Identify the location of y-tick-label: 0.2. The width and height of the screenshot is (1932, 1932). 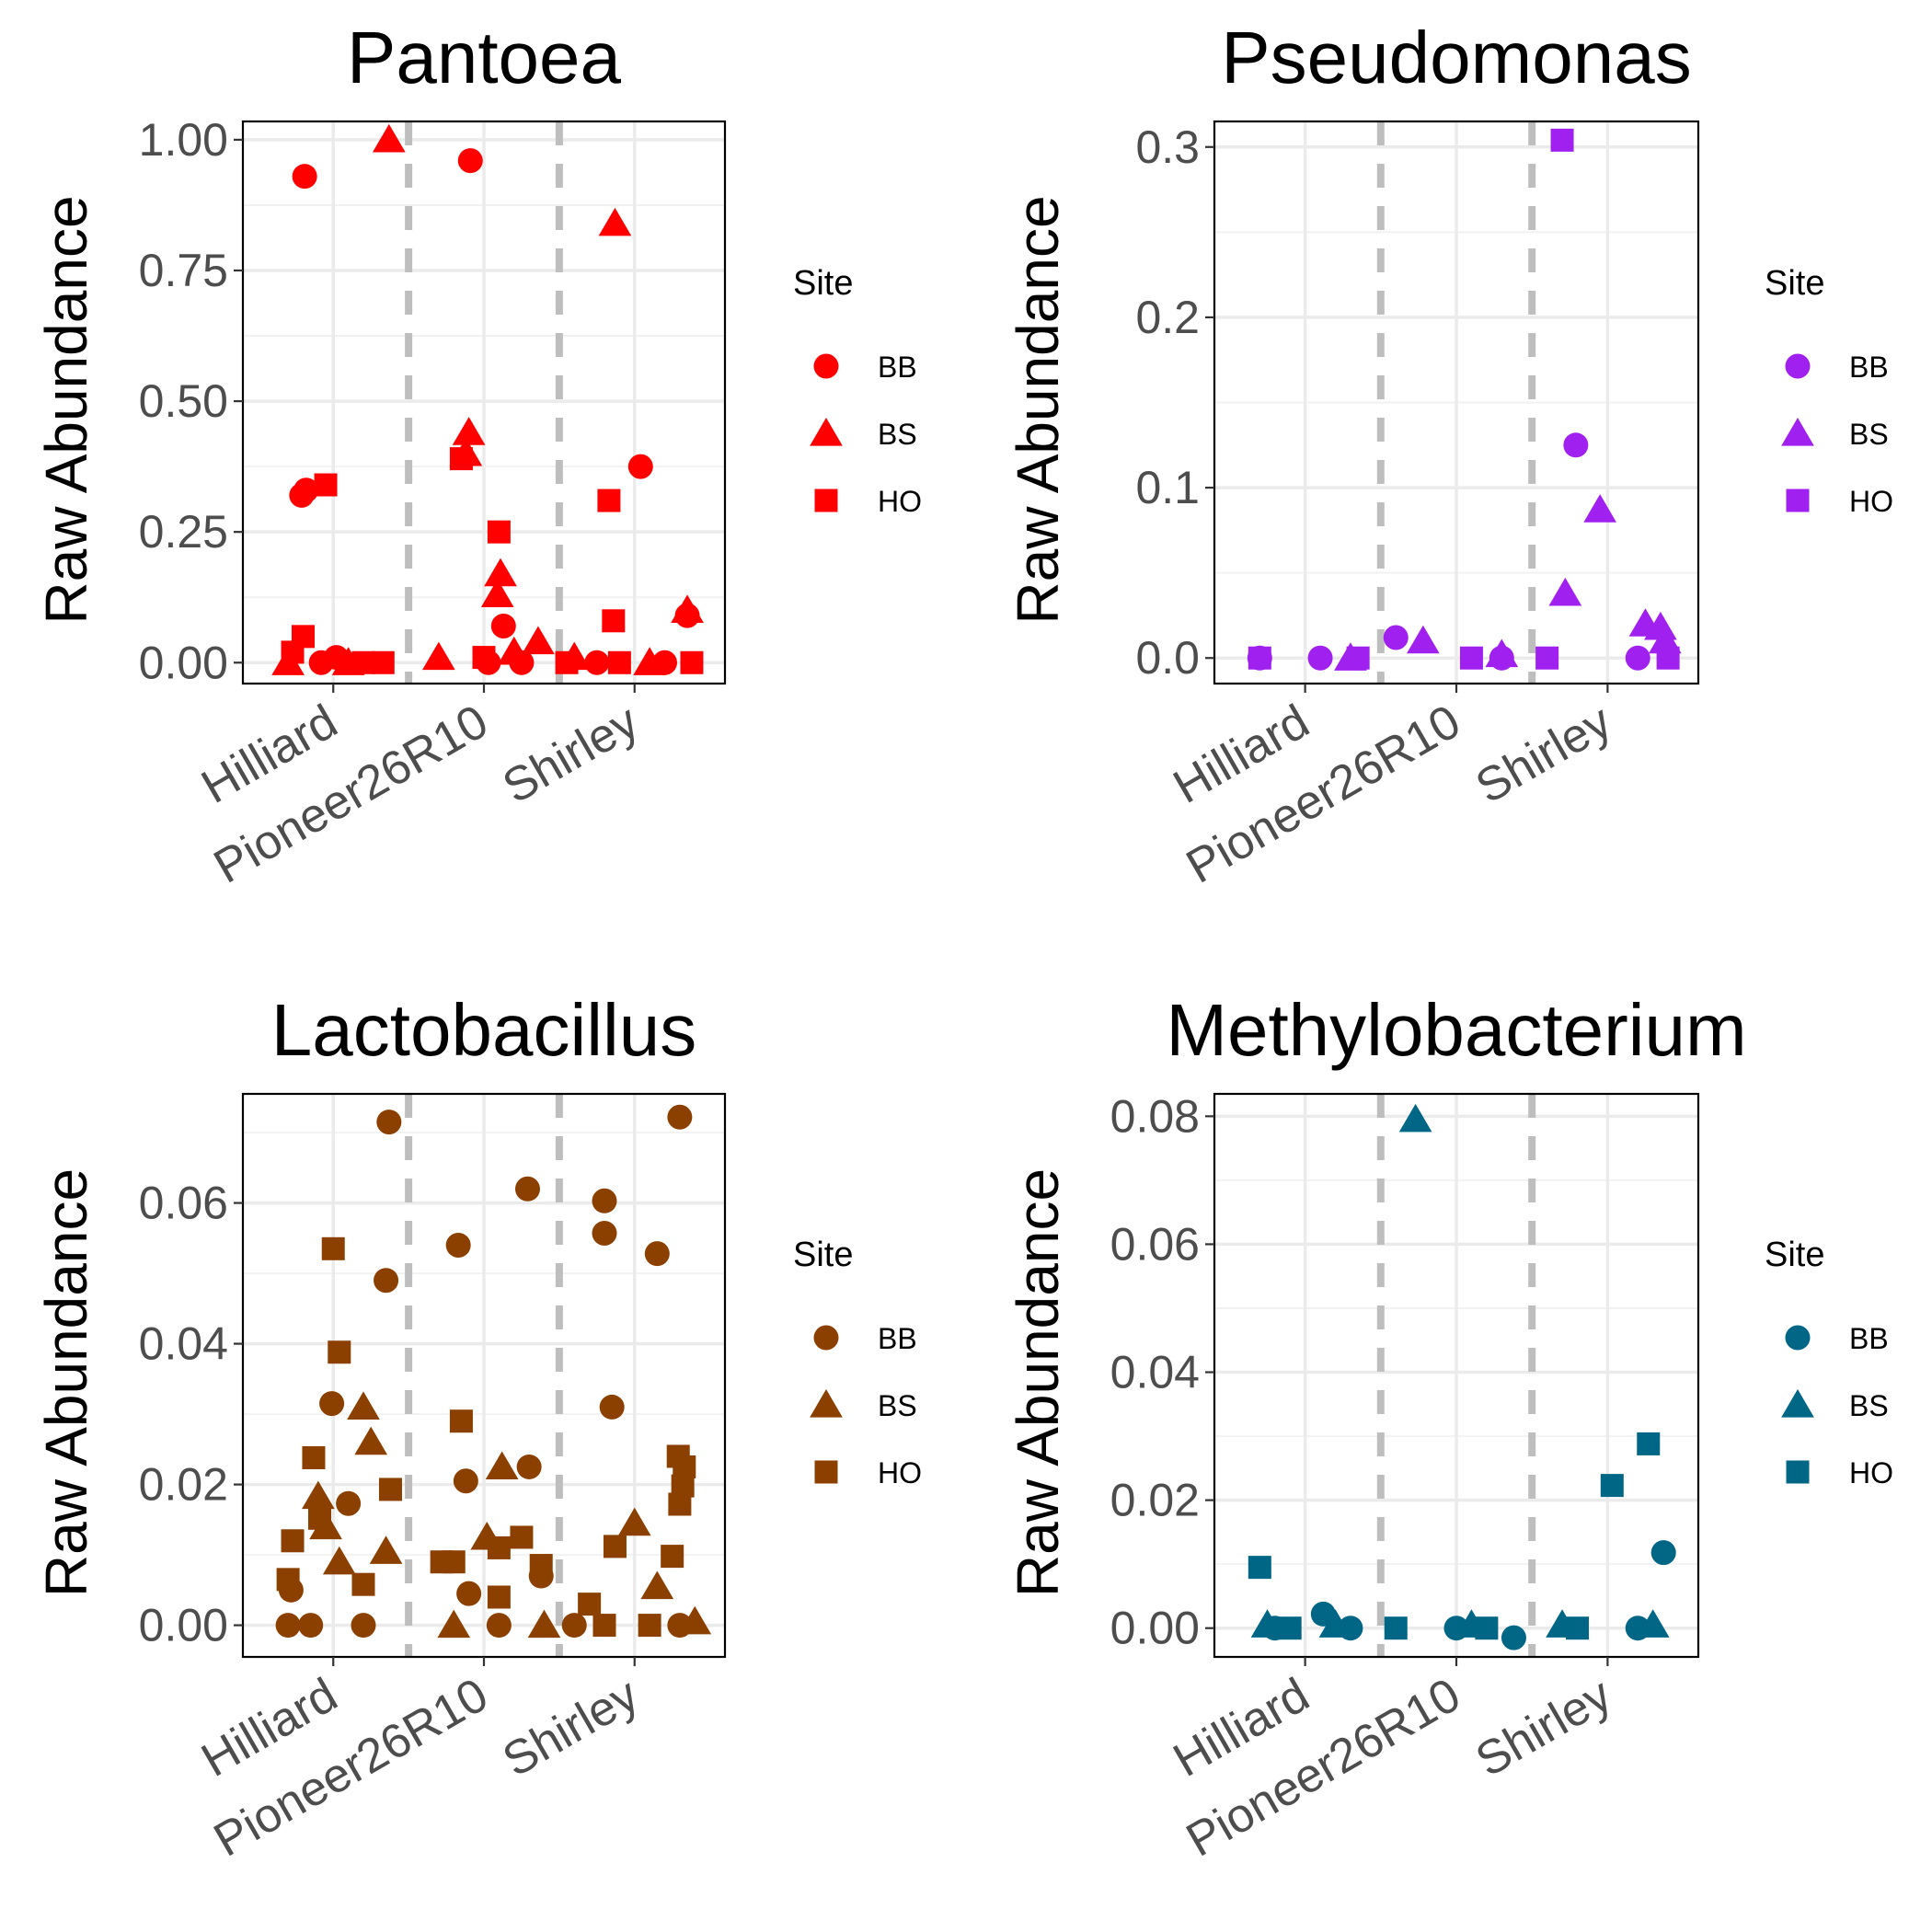
(1167, 317).